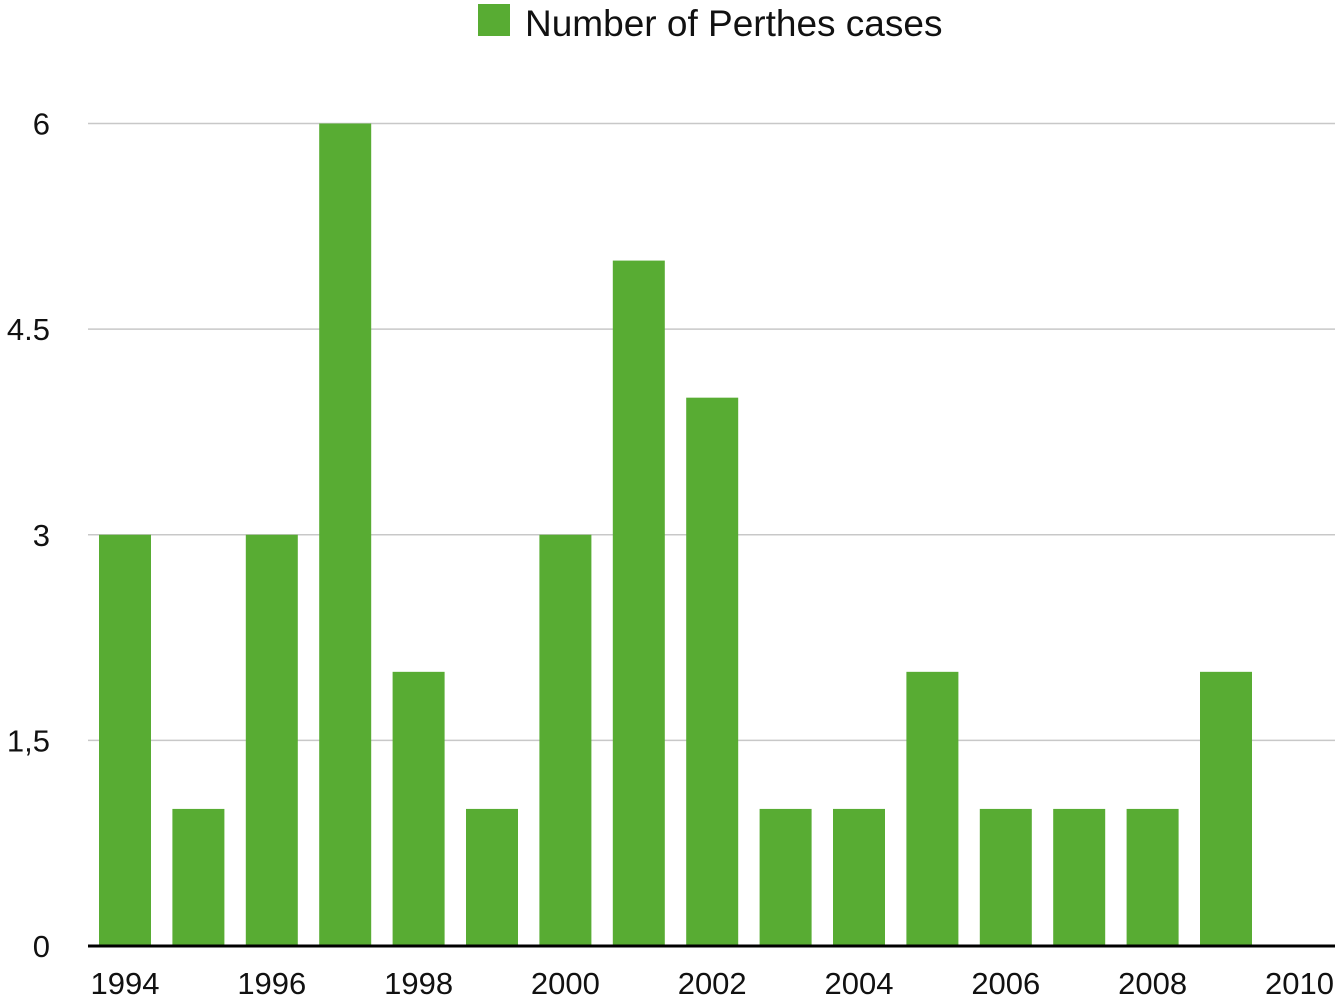  What do you see at coordinates (41, 535) in the screenshot?
I see `y-tick-label: 3` at bounding box center [41, 535].